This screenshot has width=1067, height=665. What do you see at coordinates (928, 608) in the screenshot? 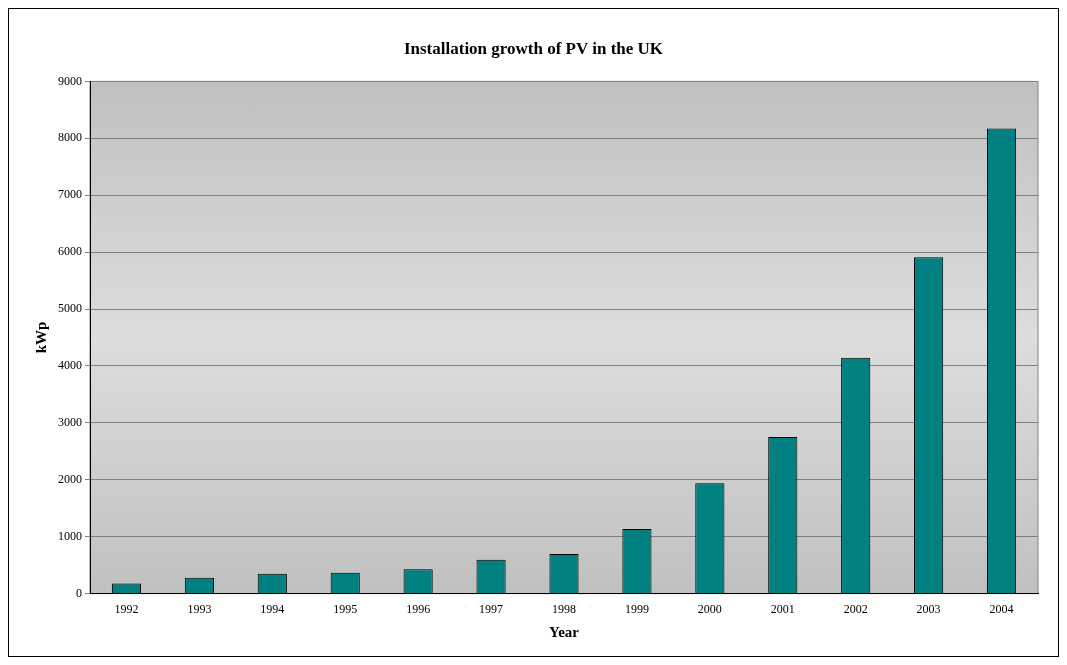
I see `x-tick-label: 2003` at bounding box center [928, 608].